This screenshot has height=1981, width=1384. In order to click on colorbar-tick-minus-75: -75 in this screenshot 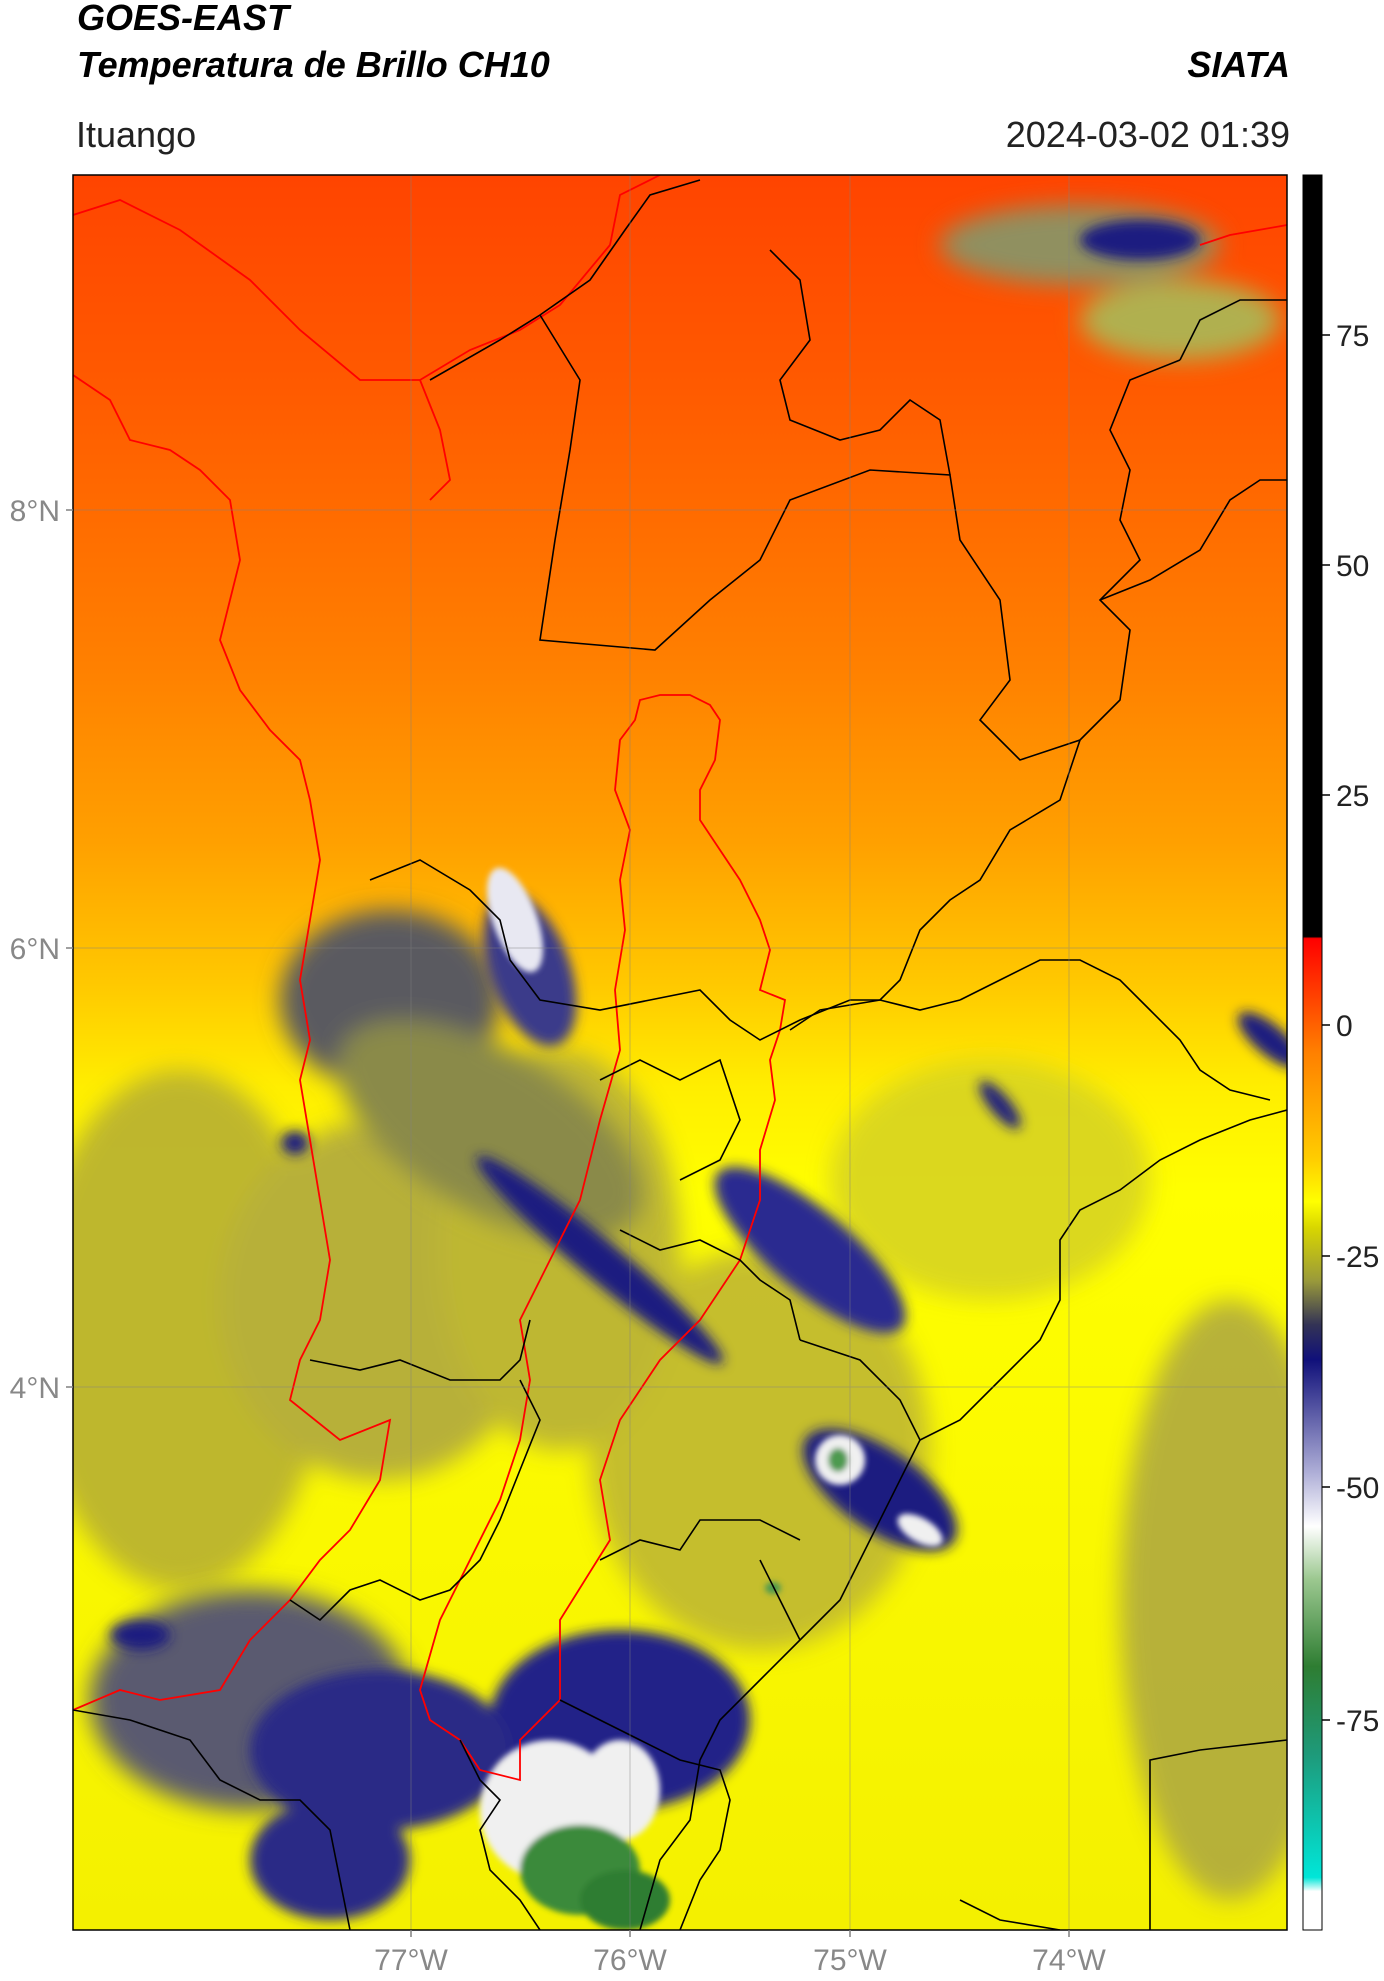, I will do `click(1357, 1721)`.